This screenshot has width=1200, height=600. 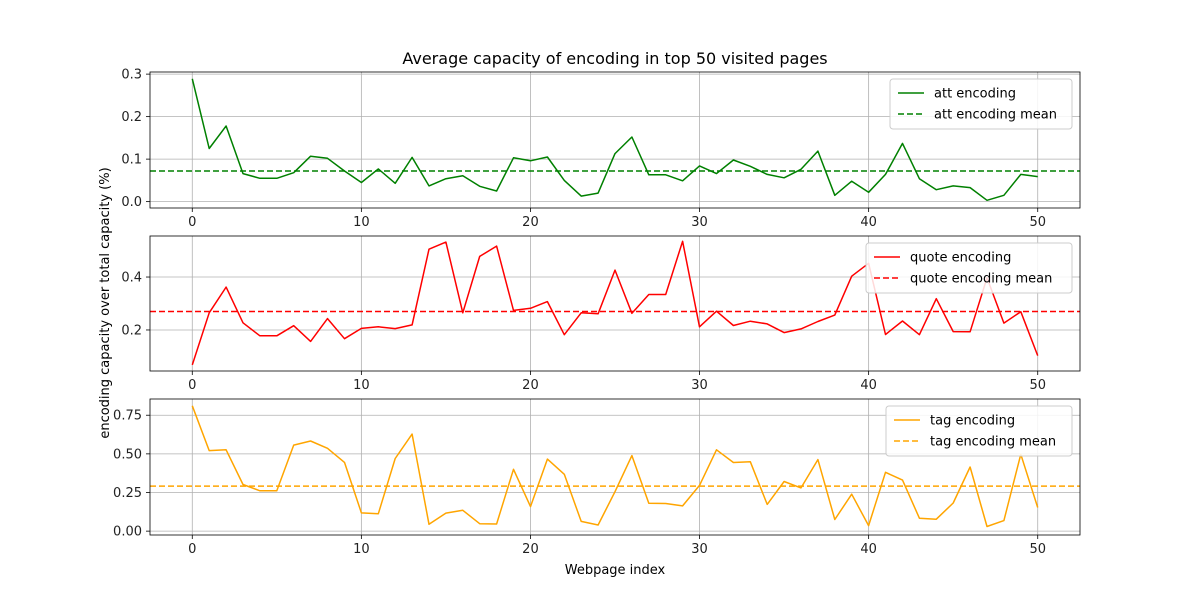 What do you see at coordinates (960, 258) in the screenshot?
I see `legend-label: quote encoding` at bounding box center [960, 258].